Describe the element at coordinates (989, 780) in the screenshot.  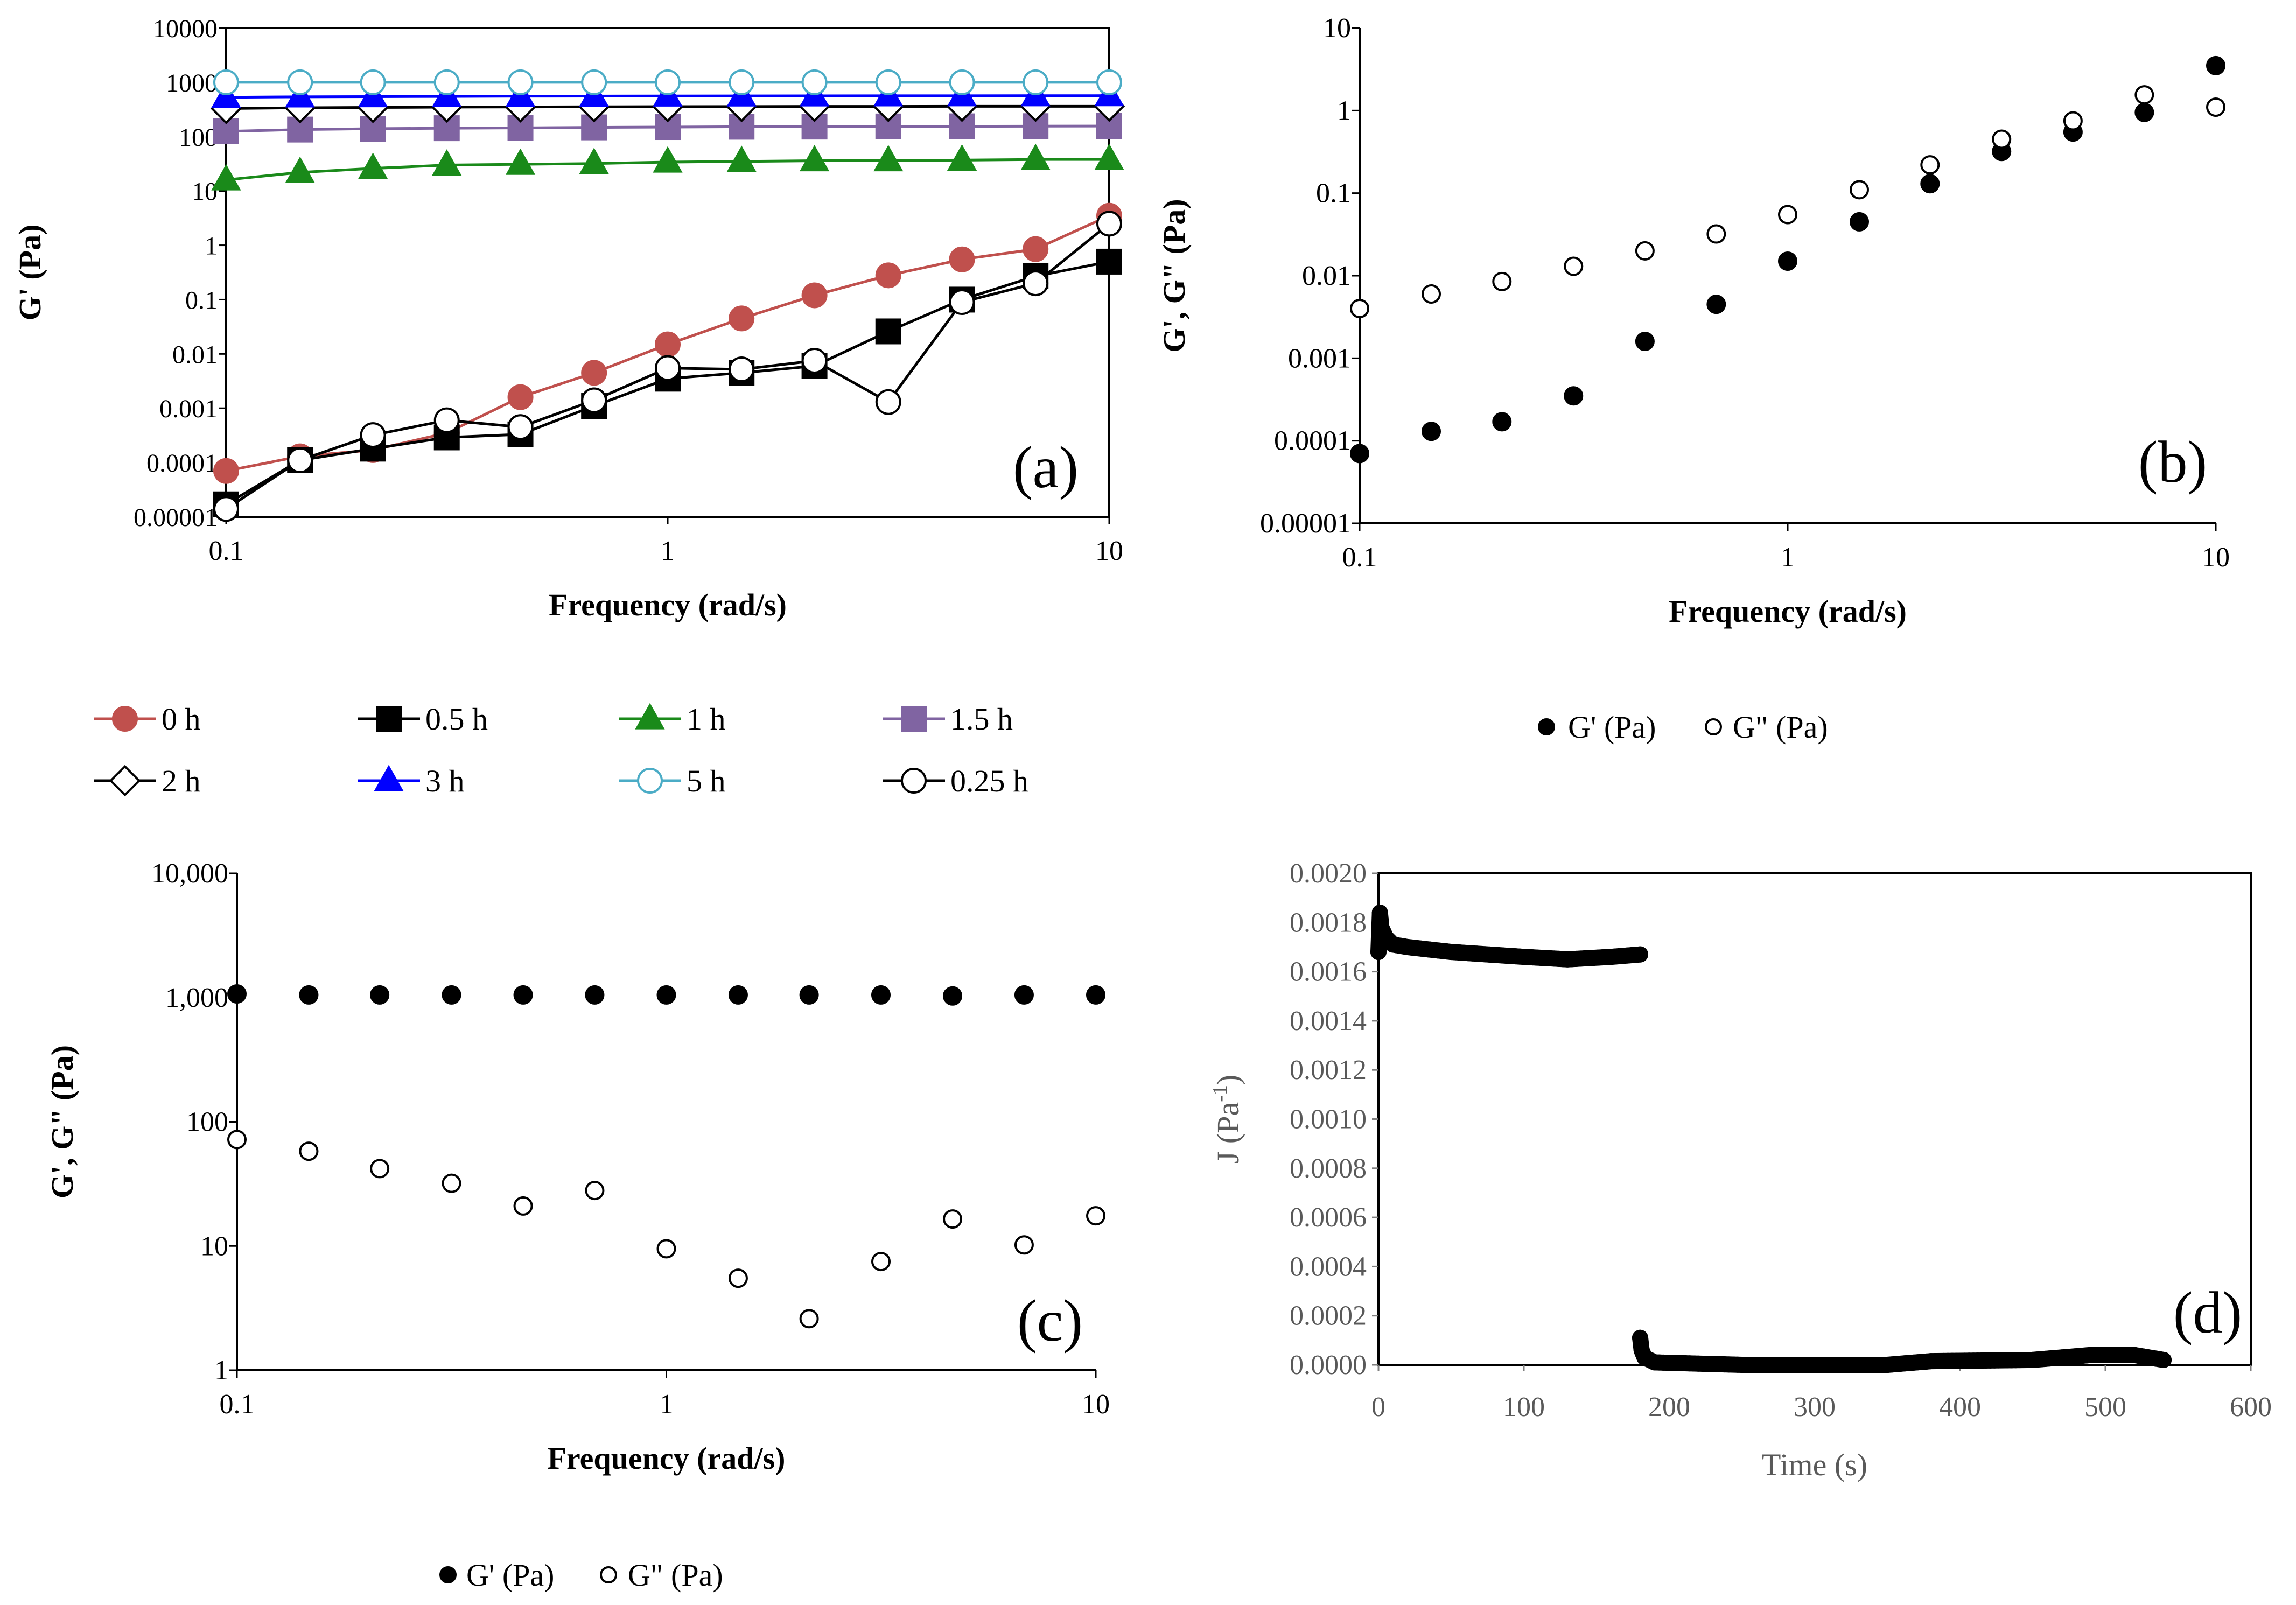
I see `legend-label: 0.25 h` at that location.